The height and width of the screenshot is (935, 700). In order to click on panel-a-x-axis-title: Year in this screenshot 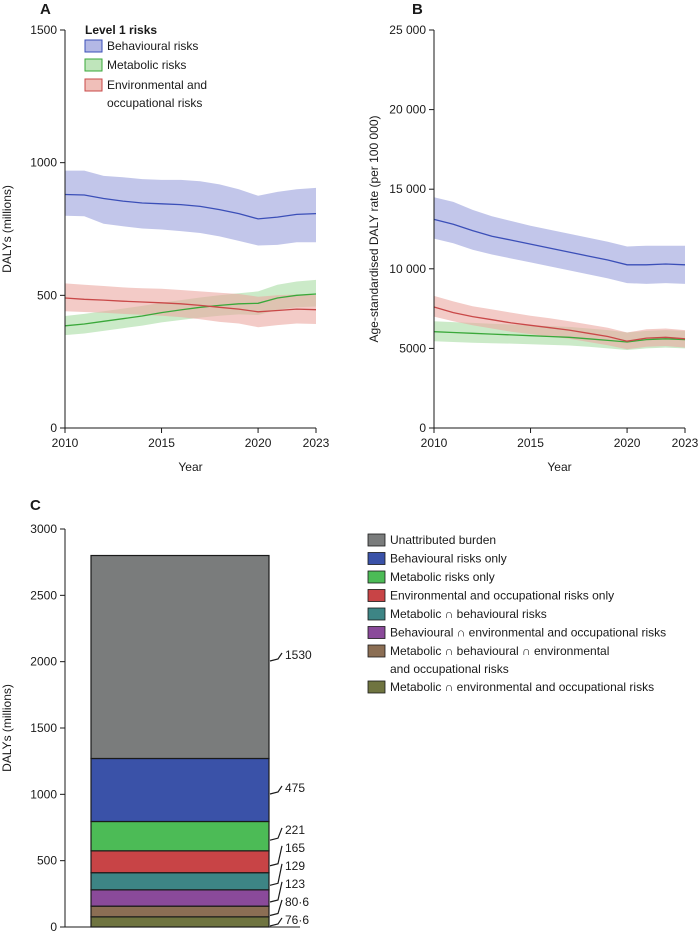, I will do `click(190, 467)`.